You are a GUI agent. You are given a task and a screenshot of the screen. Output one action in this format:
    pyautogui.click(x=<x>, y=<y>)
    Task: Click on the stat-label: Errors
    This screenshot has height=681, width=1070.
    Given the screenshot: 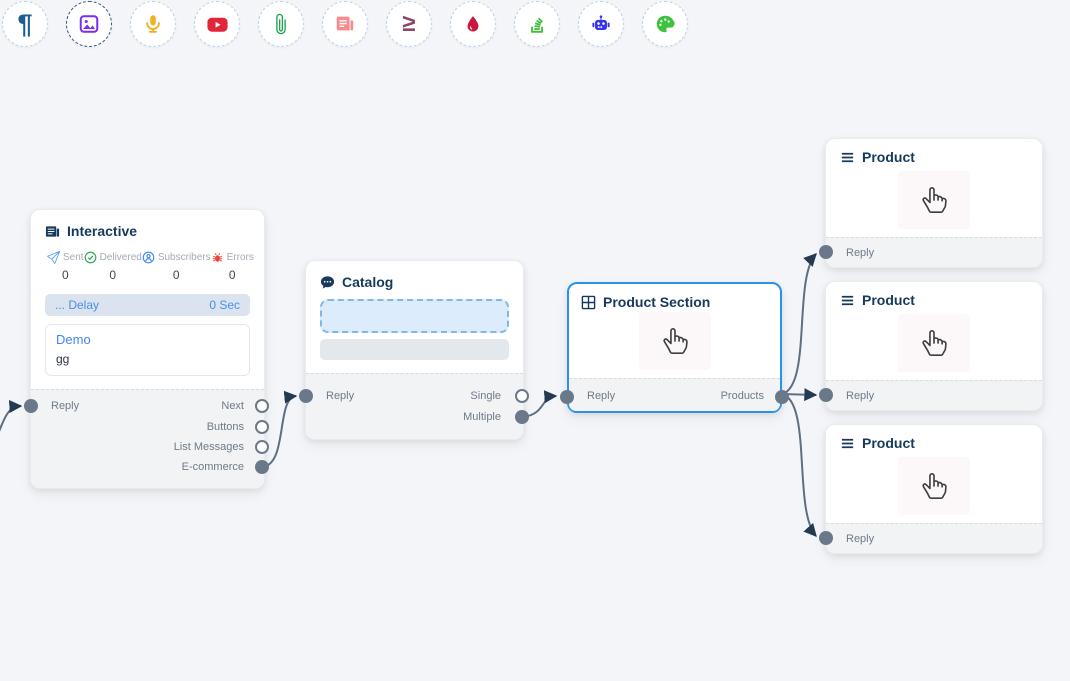 What is the action you would take?
    pyautogui.click(x=240, y=257)
    